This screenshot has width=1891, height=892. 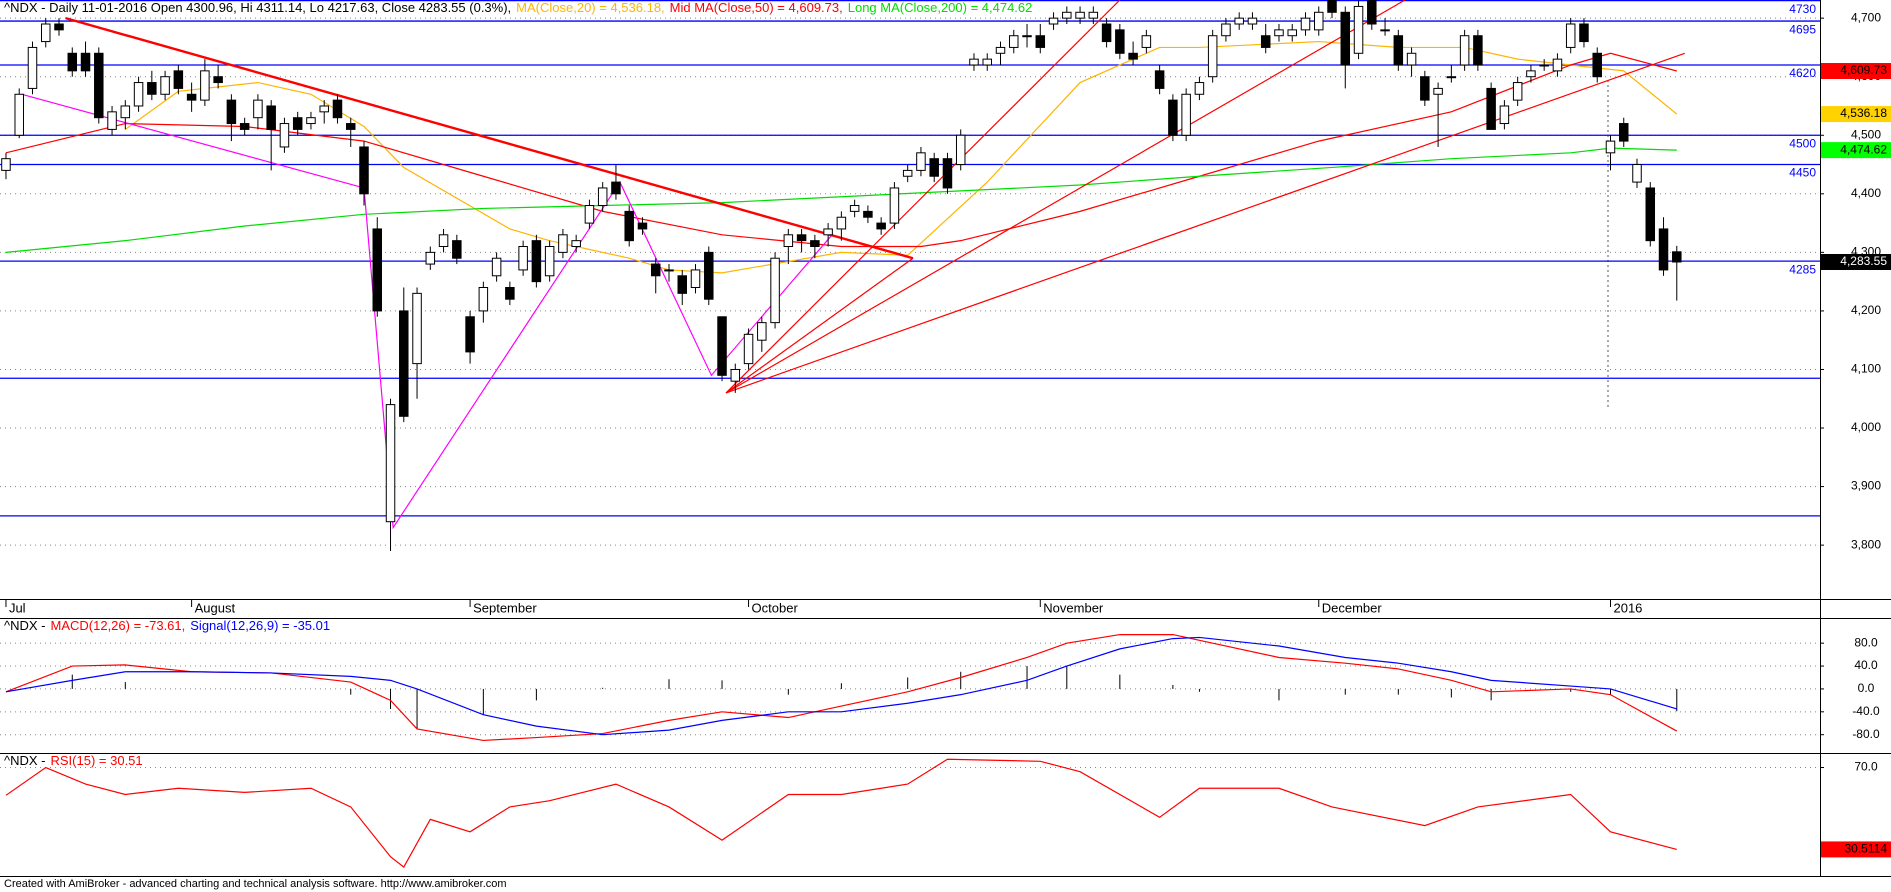 I want to click on header-part: Signal(12,26,9) = -35.01, so click(x=260, y=625).